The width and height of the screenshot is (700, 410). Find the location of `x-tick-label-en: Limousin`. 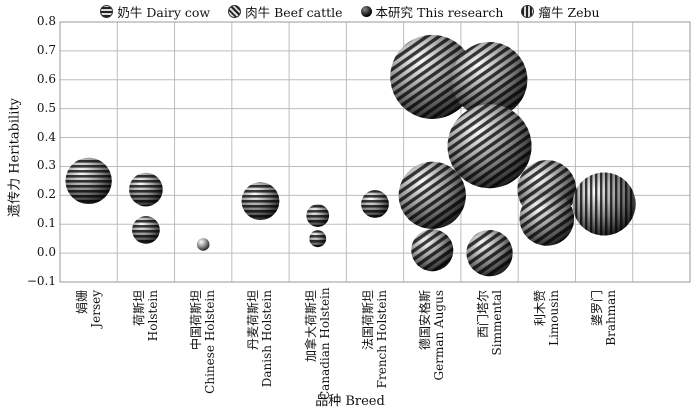

x-tick-label-en: Limousin is located at coordinates (553, 318).